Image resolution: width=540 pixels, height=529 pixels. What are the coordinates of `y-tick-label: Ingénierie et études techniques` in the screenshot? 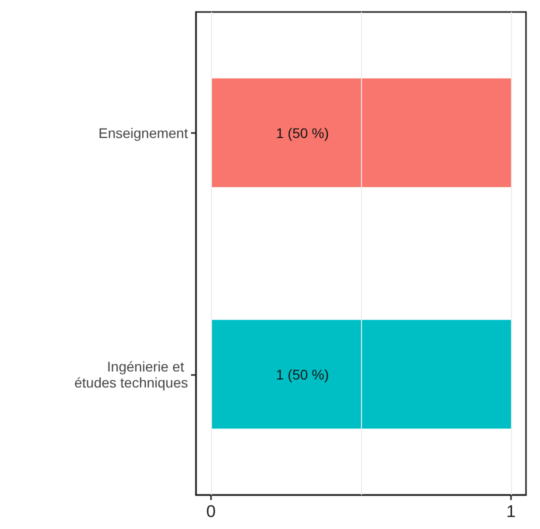 It's located at (131, 374).